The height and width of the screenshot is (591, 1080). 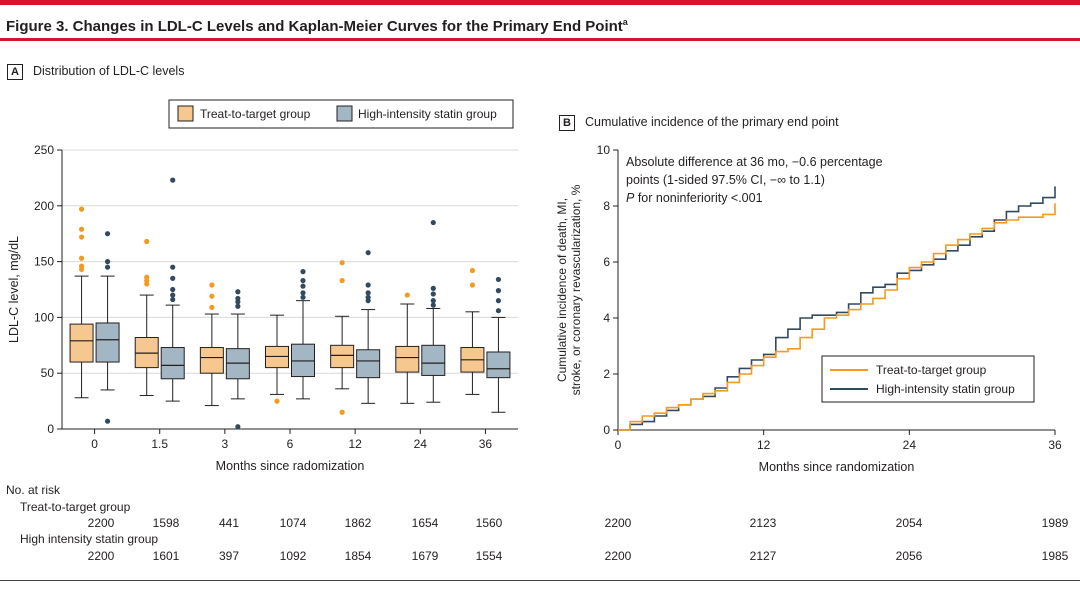 I want to click on risk-count-panel-b: 2054, so click(x=909, y=523).